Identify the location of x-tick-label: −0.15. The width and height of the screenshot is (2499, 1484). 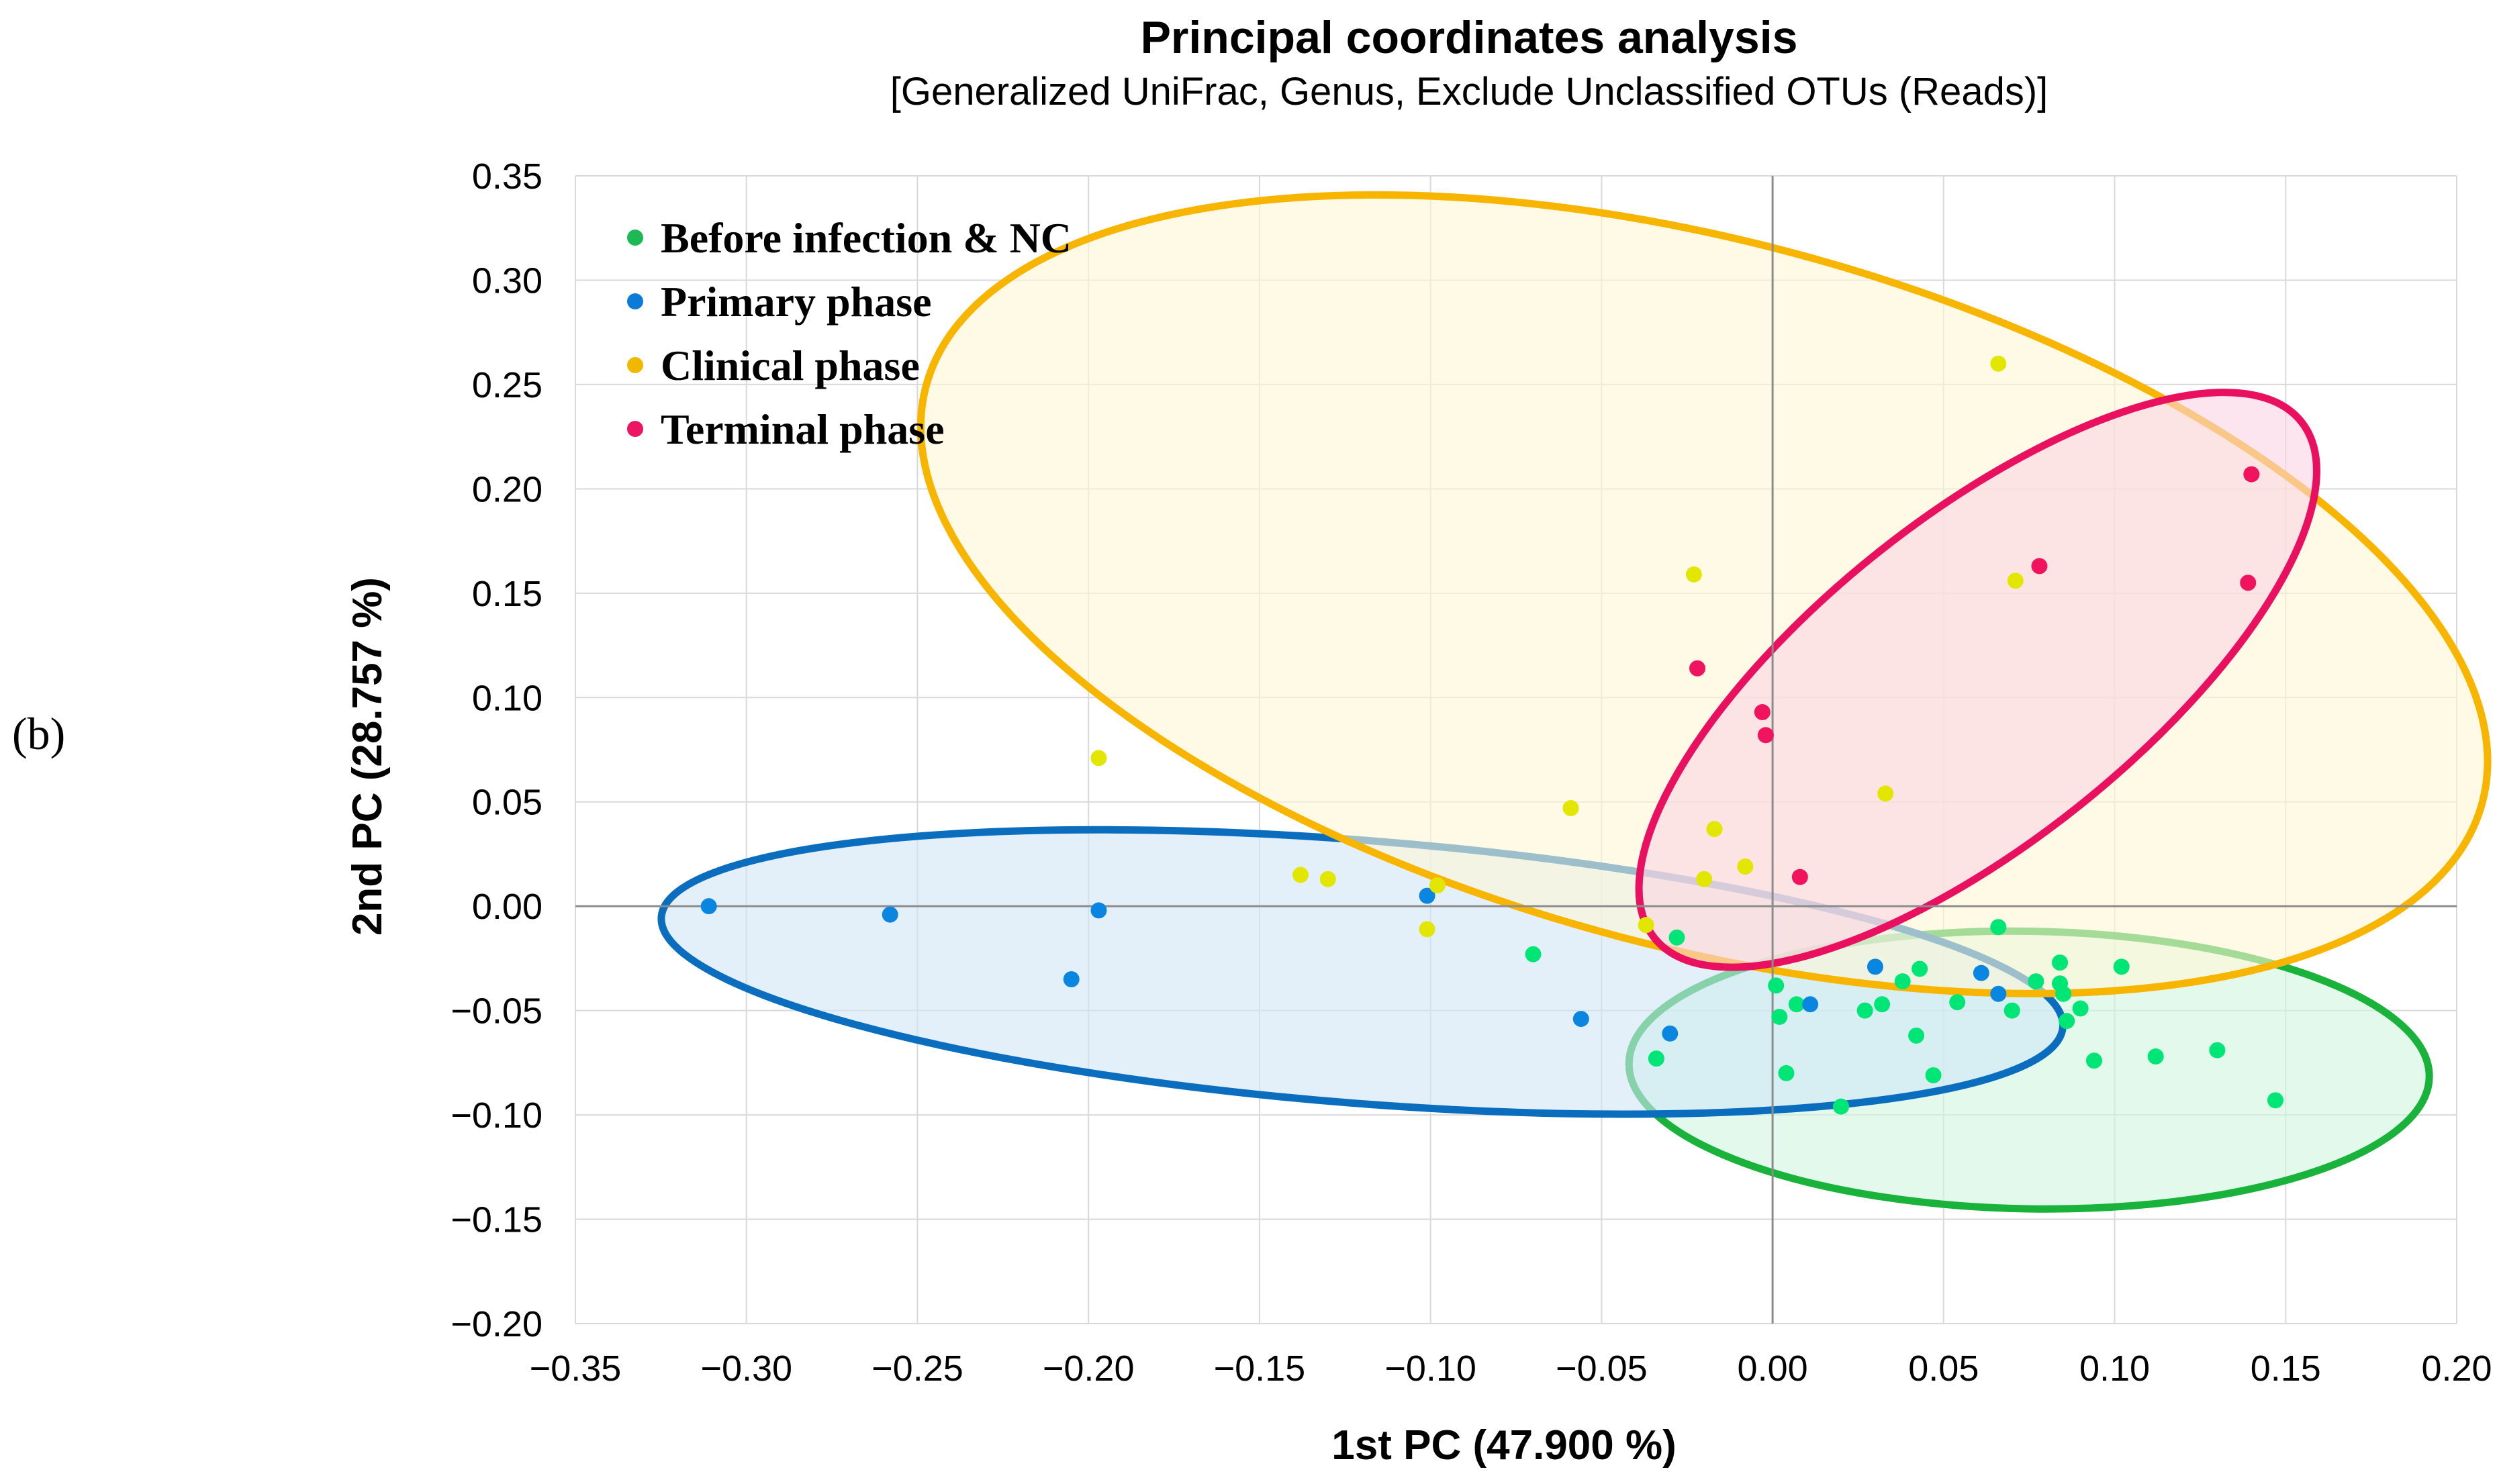
(1260, 1369).